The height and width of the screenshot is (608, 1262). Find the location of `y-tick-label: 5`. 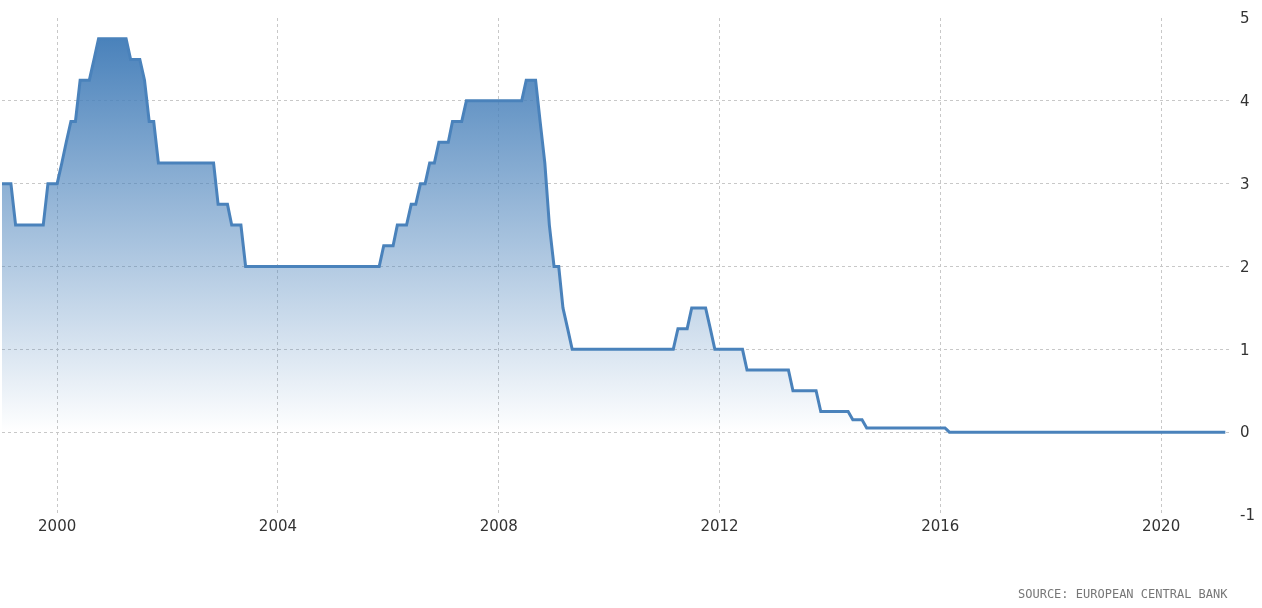

y-tick-label: 5 is located at coordinates (1245, 18).